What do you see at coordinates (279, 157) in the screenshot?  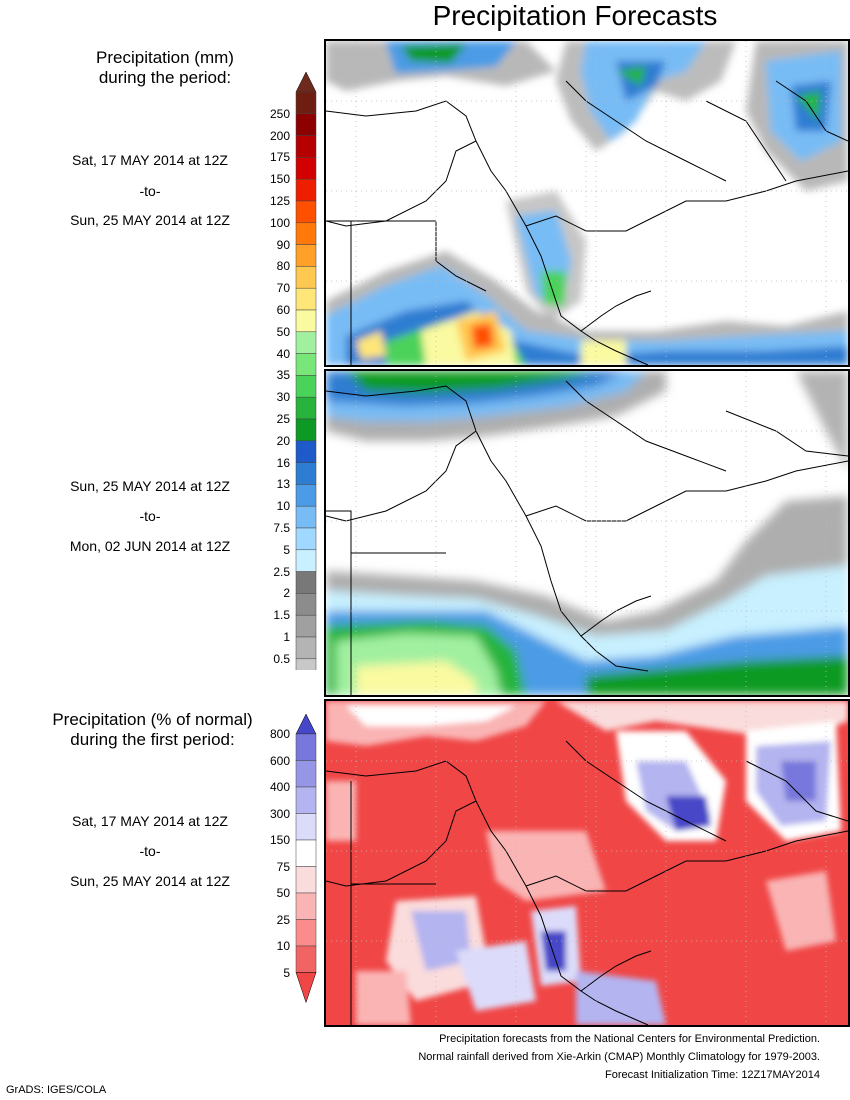 I see `amount-colorbar-tick-label: 175` at bounding box center [279, 157].